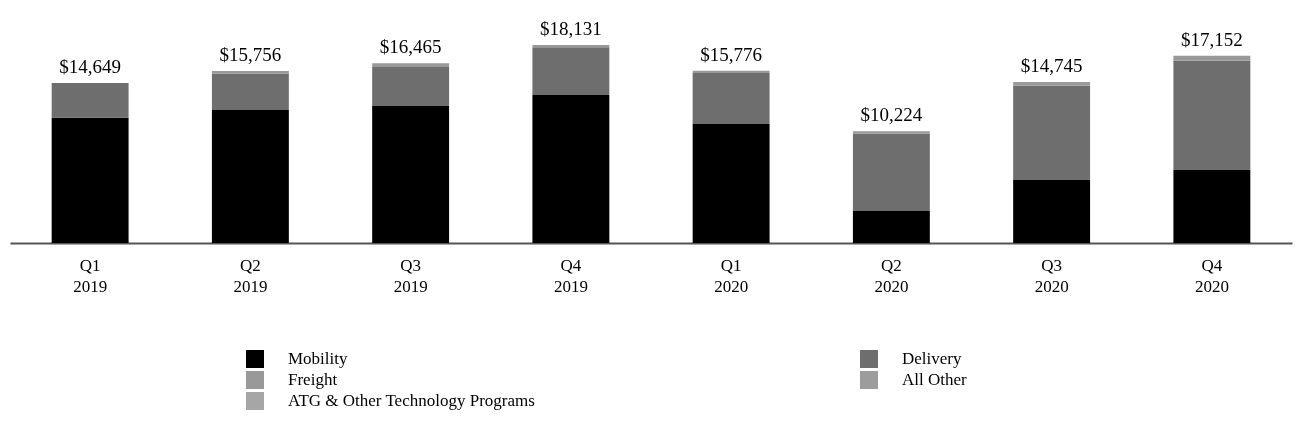 The image size is (1304, 431). What do you see at coordinates (1051, 275) in the screenshot?
I see `x-tick-label: Q3 2020` at bounding box center [1051, 275].